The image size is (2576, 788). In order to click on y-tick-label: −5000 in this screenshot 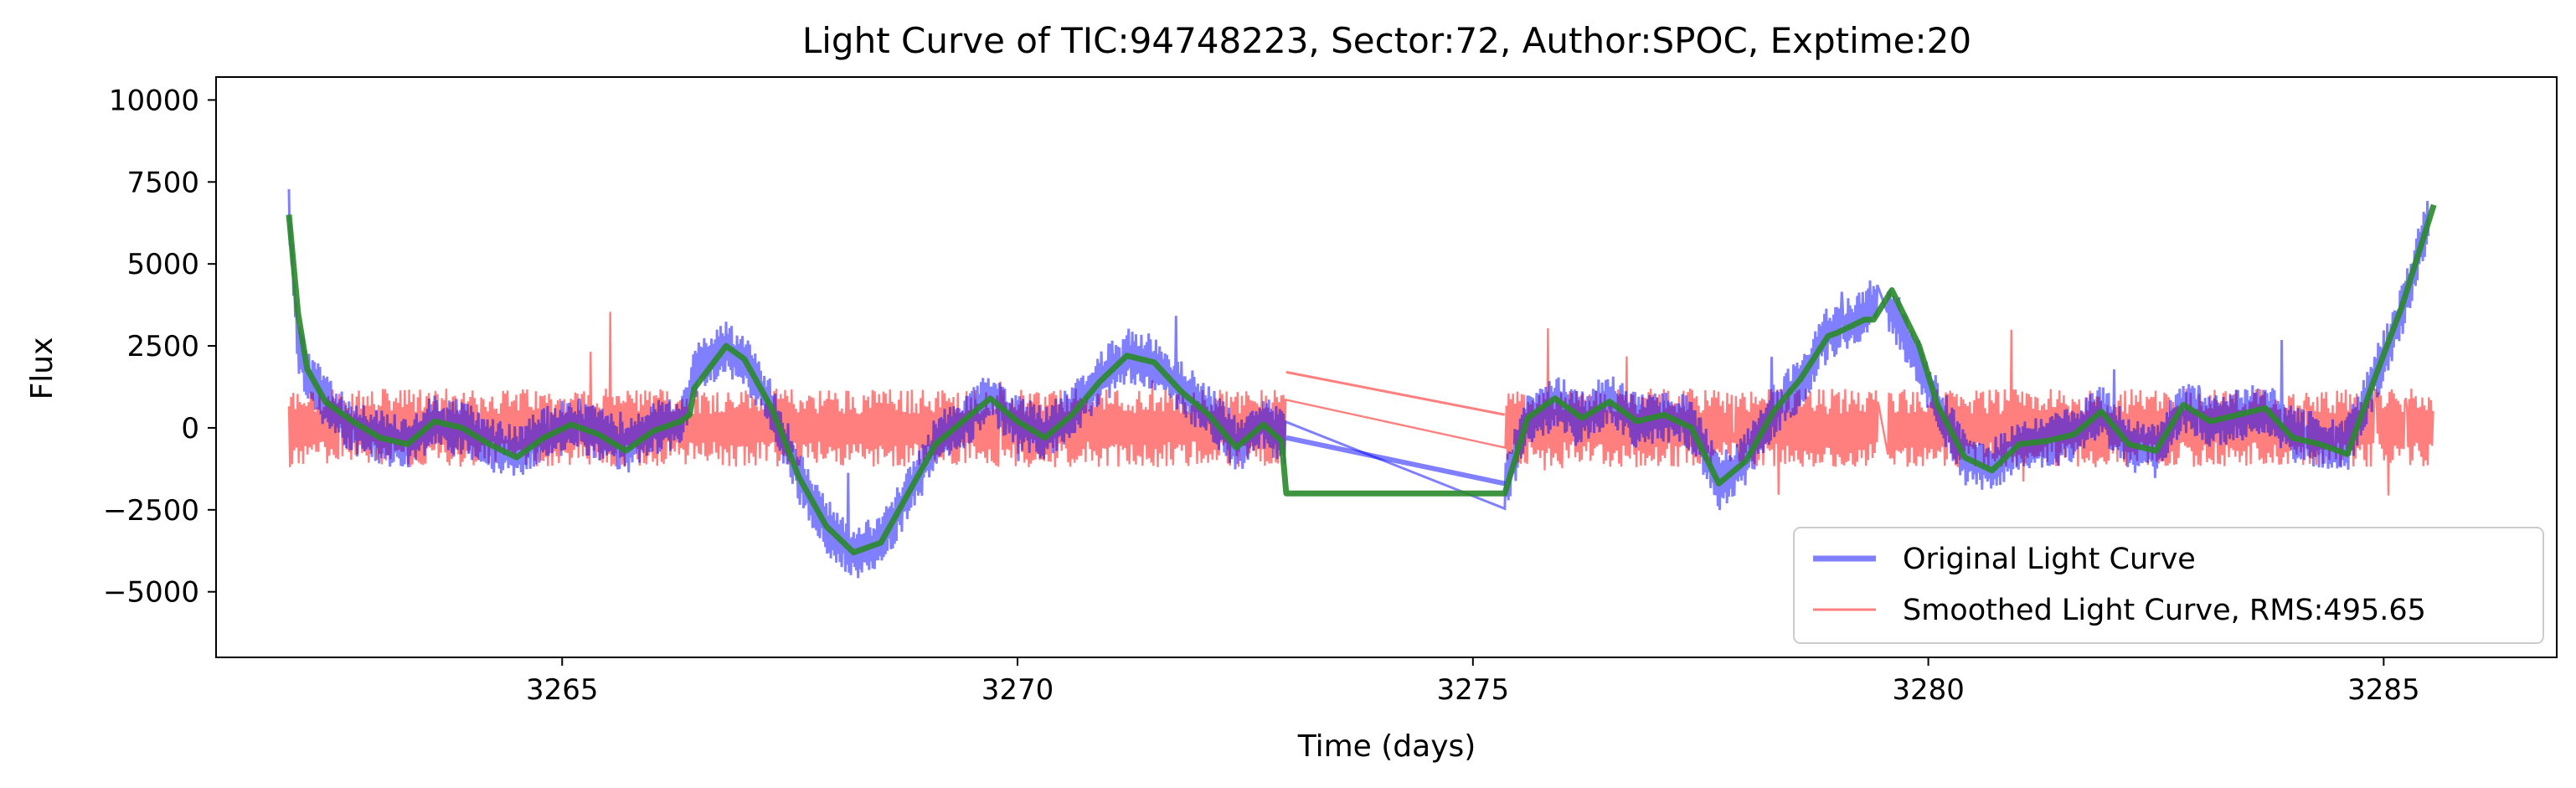, I will do `click(151, 593)`.